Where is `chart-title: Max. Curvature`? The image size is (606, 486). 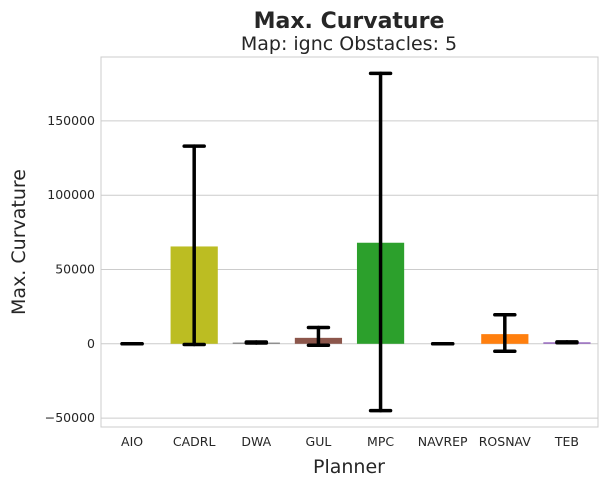
chart-title: Max. Curvature is located at coordinates (349, 21).